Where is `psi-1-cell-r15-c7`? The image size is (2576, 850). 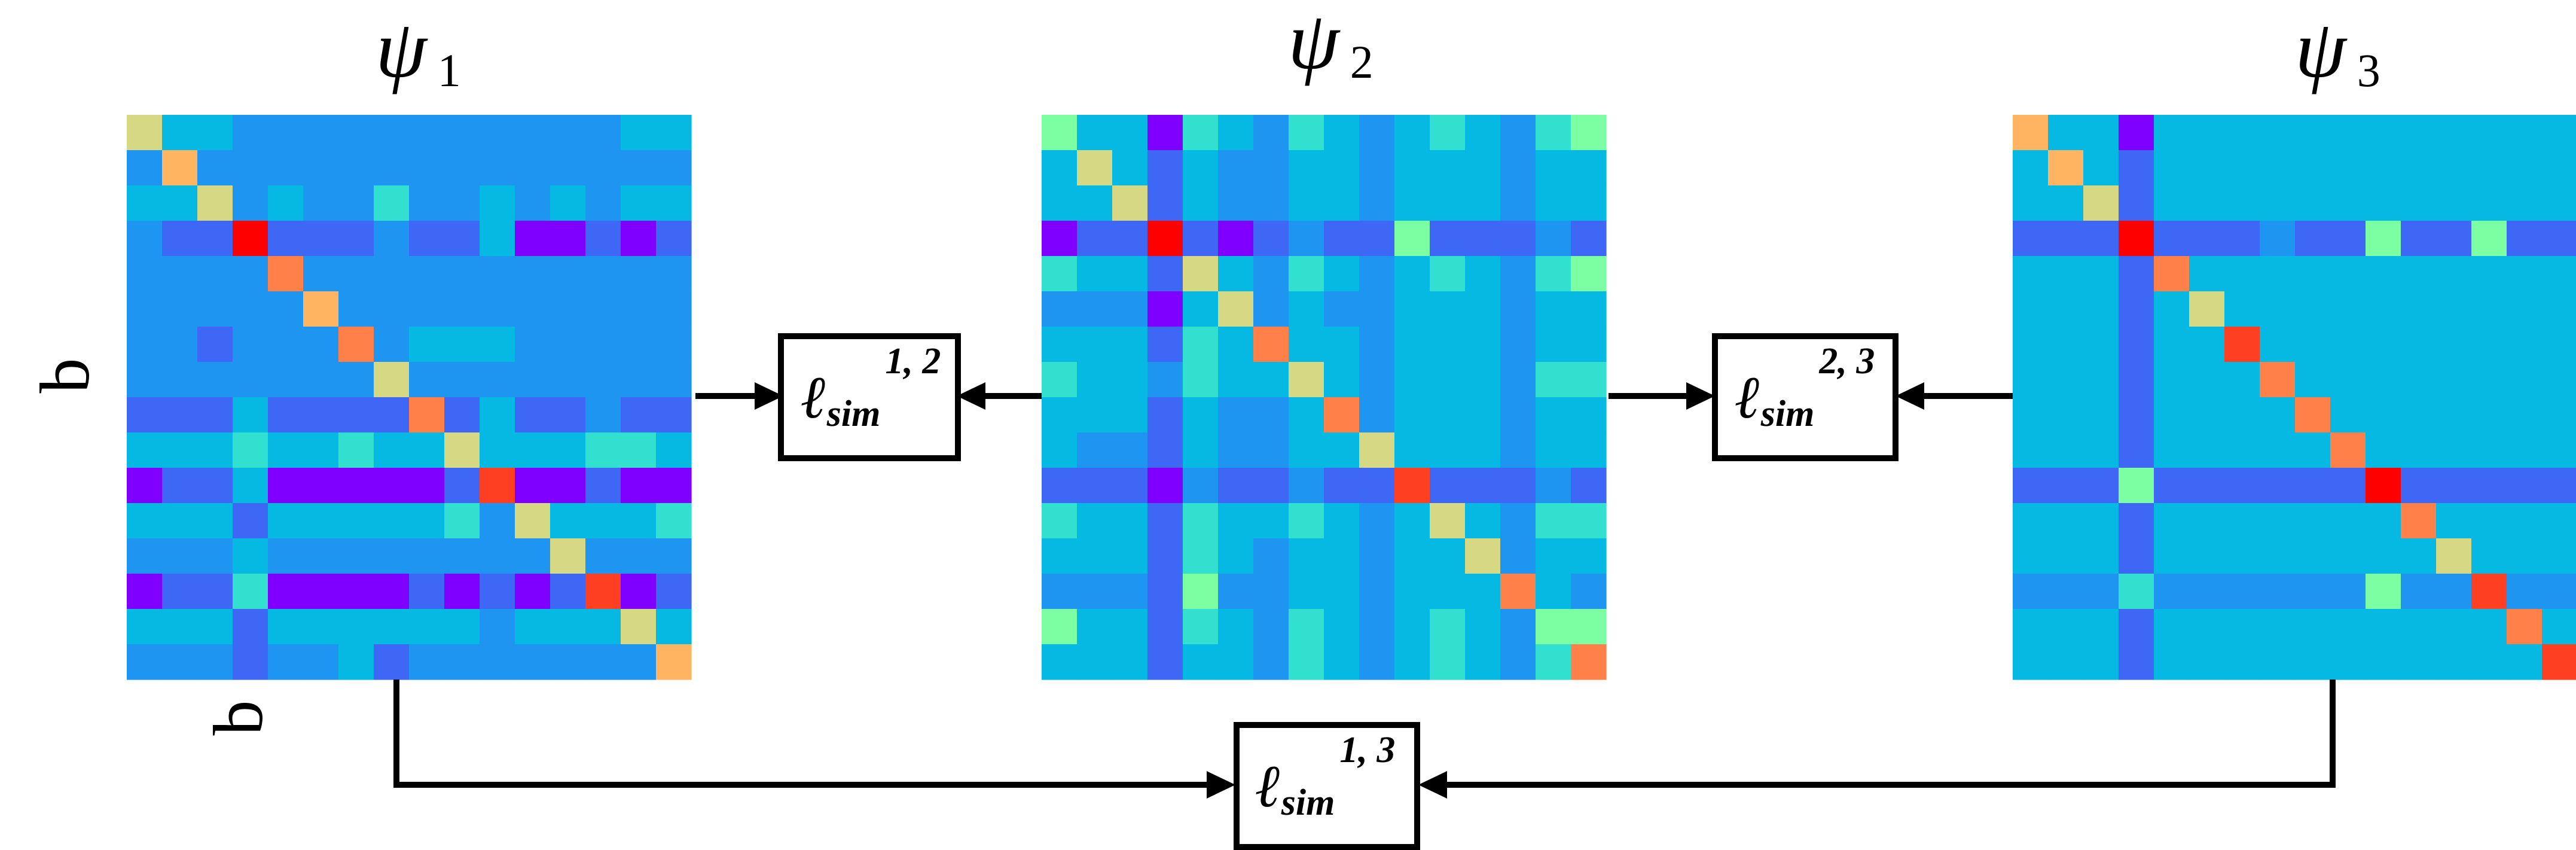
psi-1-cell-r15-c7 is located at coordinates (392, 662).